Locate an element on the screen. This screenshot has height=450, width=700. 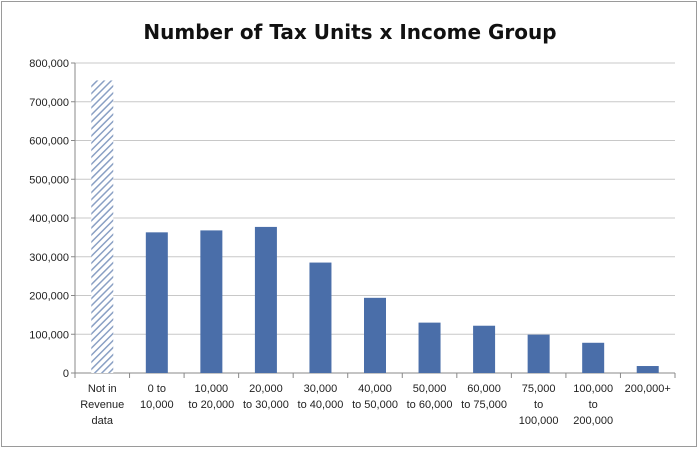
x-tick-label: 75,000 to 100,000 is located at coordinates (539, 405).